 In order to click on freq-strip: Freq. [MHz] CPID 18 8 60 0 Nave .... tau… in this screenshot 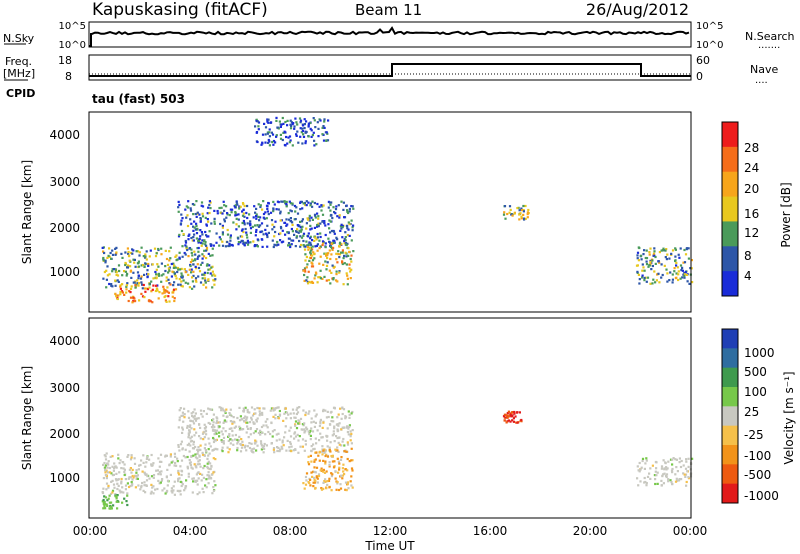, I will do `click(390, 80)`.